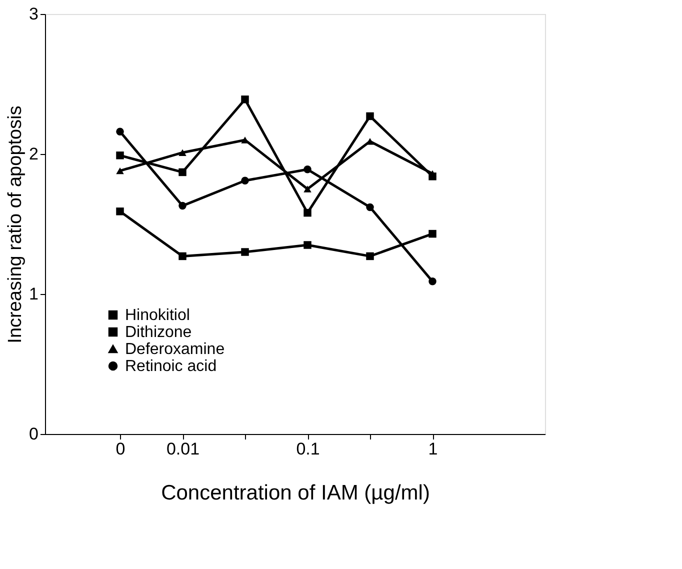  I want to click on legend-label: Hinokitiol, so click(157, 315).